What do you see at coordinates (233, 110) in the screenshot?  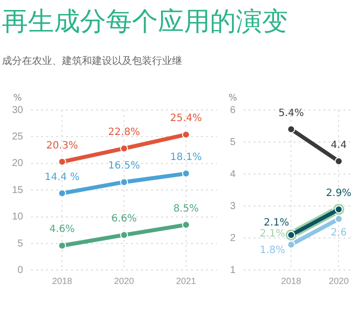 I see `y-tick-label: 6` at bounding box center [233, 110].